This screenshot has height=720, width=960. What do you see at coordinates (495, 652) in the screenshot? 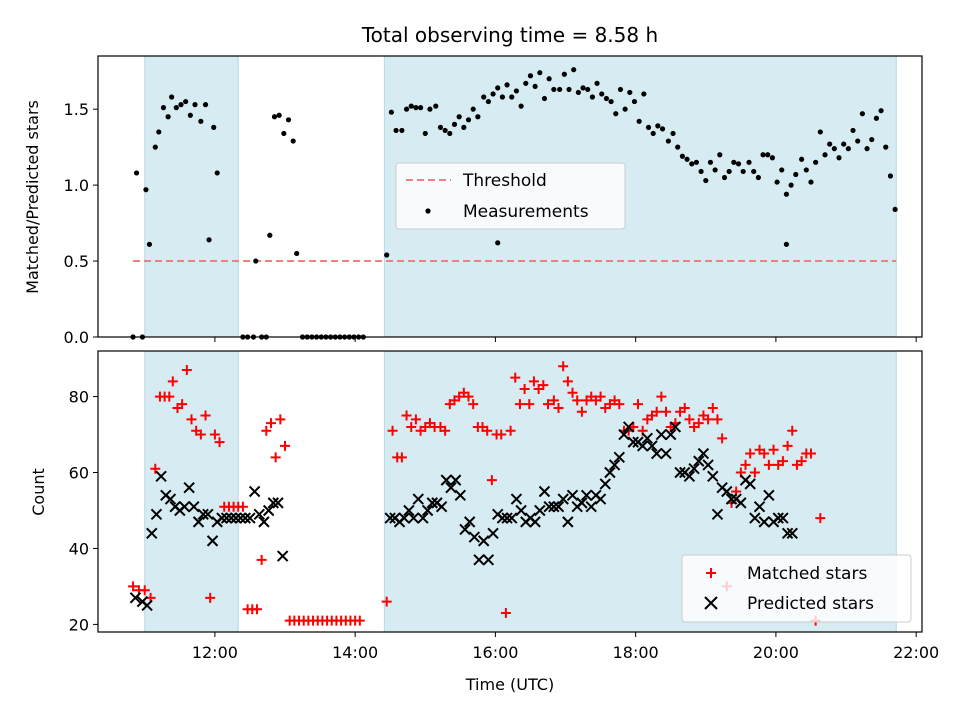
I see `x-tick-label: 16:00` at bounding box center [495, 652].